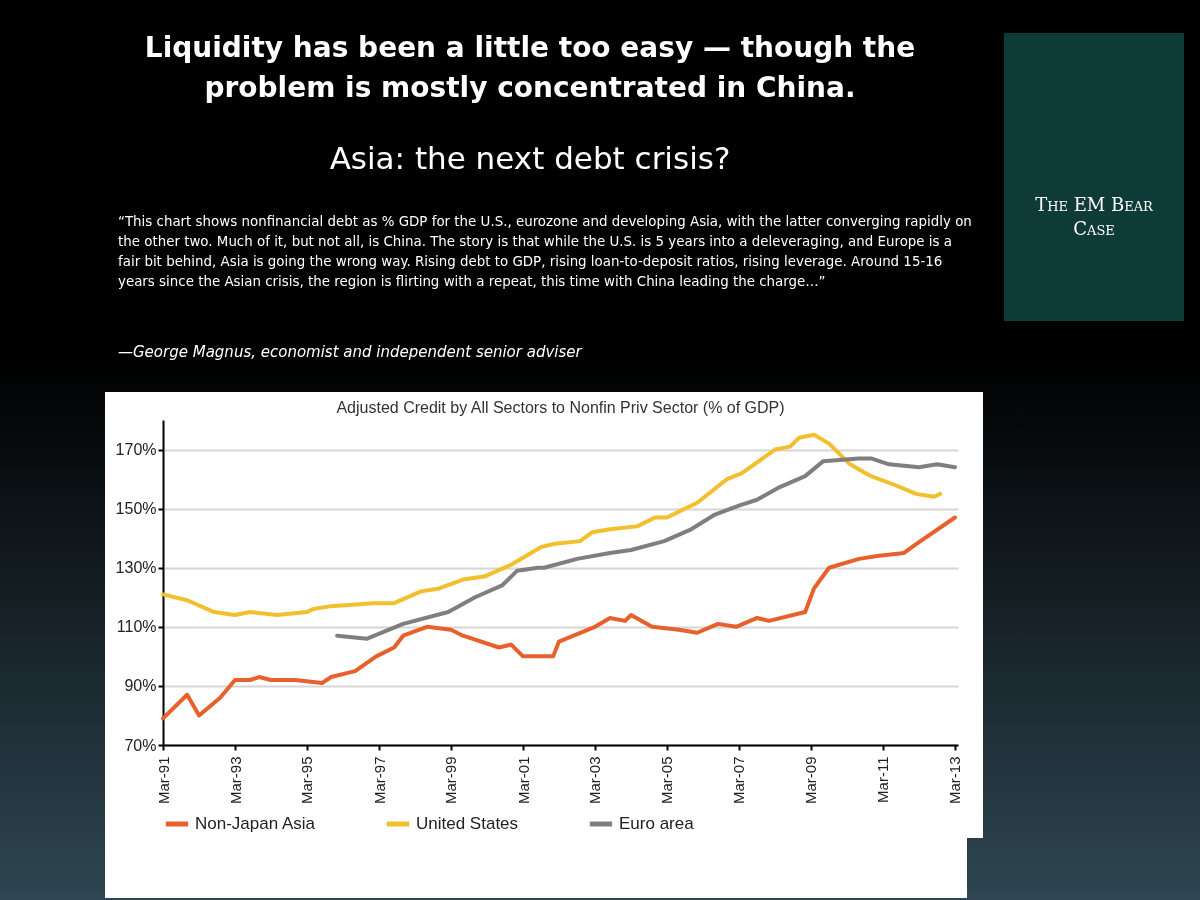 The width and height of the screenshot is (1200, 900). Describe the element at coordinates (811, 780) in the screenshot. I see `x-tick-label: Mar-09` at that location.